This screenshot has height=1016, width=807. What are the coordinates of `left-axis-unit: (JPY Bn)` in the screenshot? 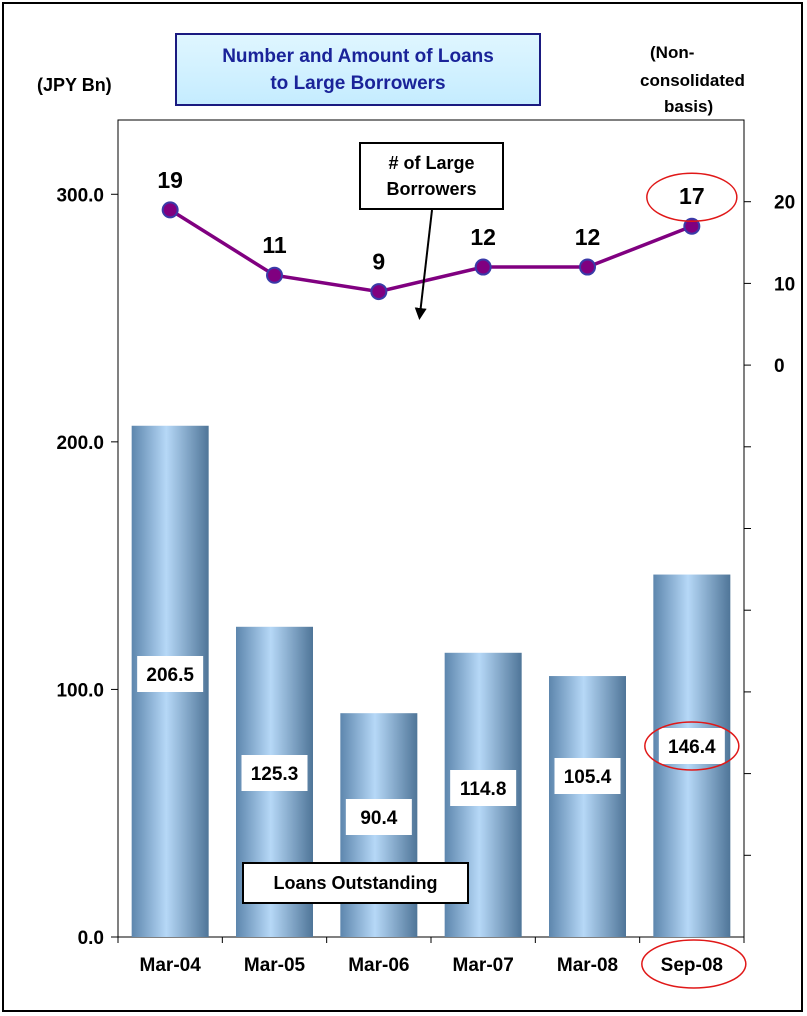 It's located at (74, 85).